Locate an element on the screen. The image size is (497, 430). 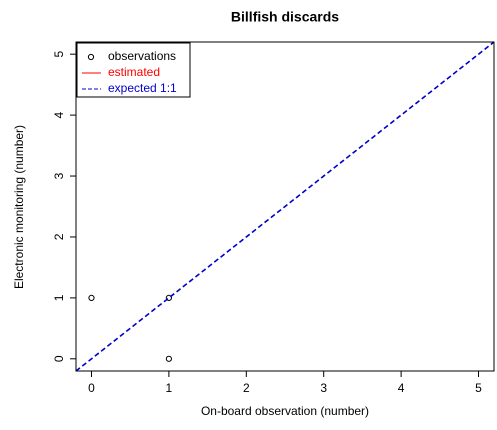
y-tick-label: 5 is located at coordinates (59, 54).